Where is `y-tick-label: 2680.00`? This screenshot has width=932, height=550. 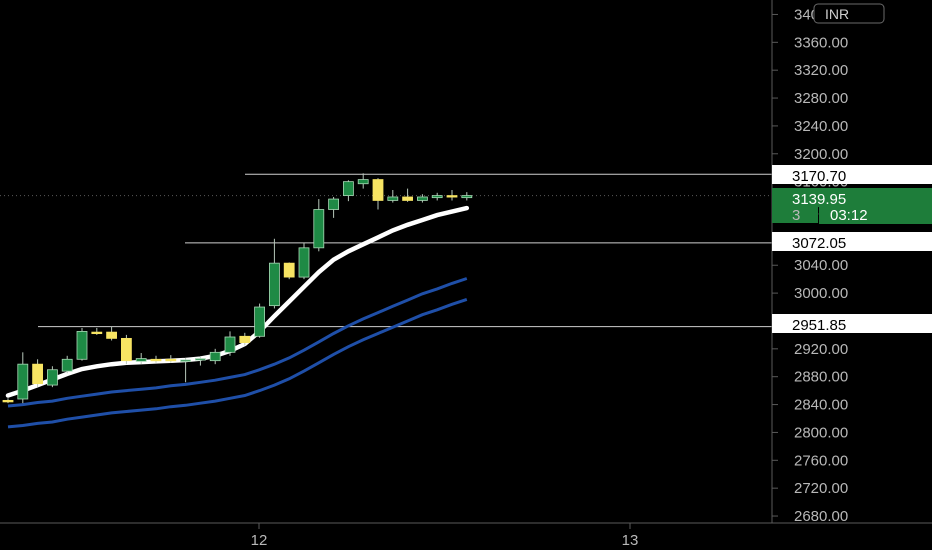
y-tick-label: 2680.00 is located at coordinates (821, 516).